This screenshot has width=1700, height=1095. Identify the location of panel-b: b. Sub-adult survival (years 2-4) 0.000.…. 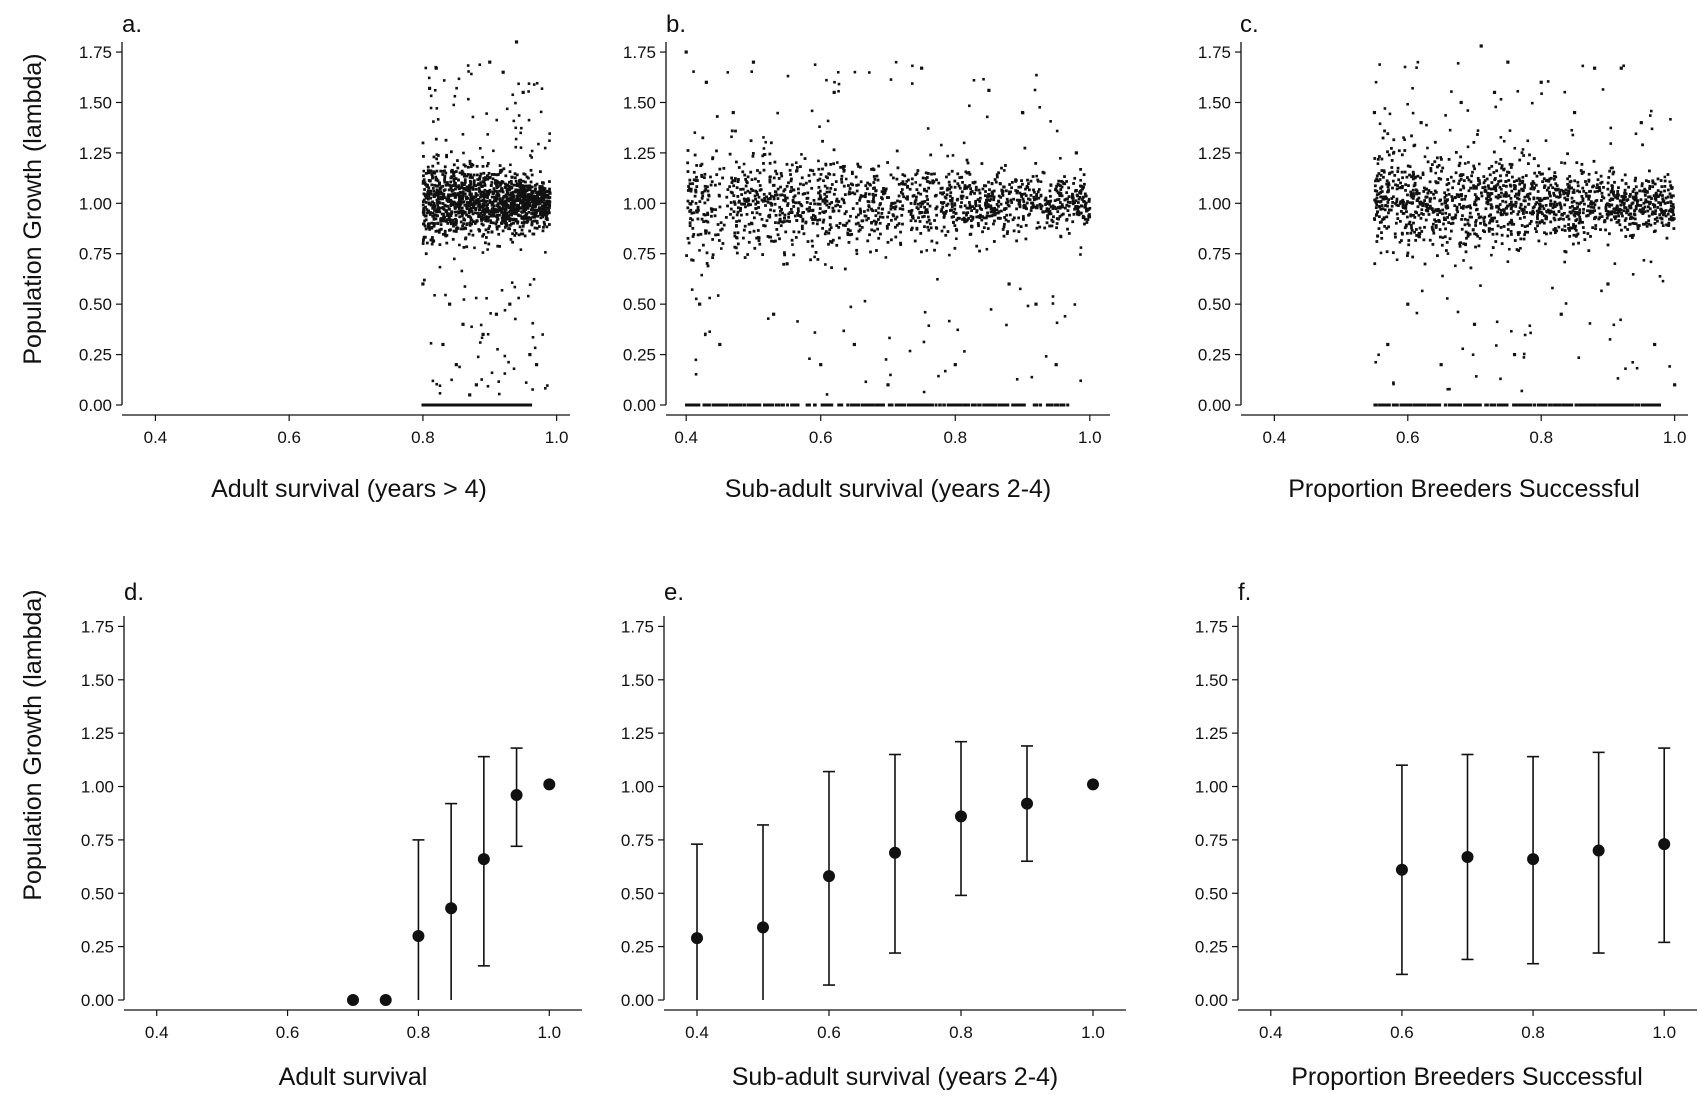
(866, 257).